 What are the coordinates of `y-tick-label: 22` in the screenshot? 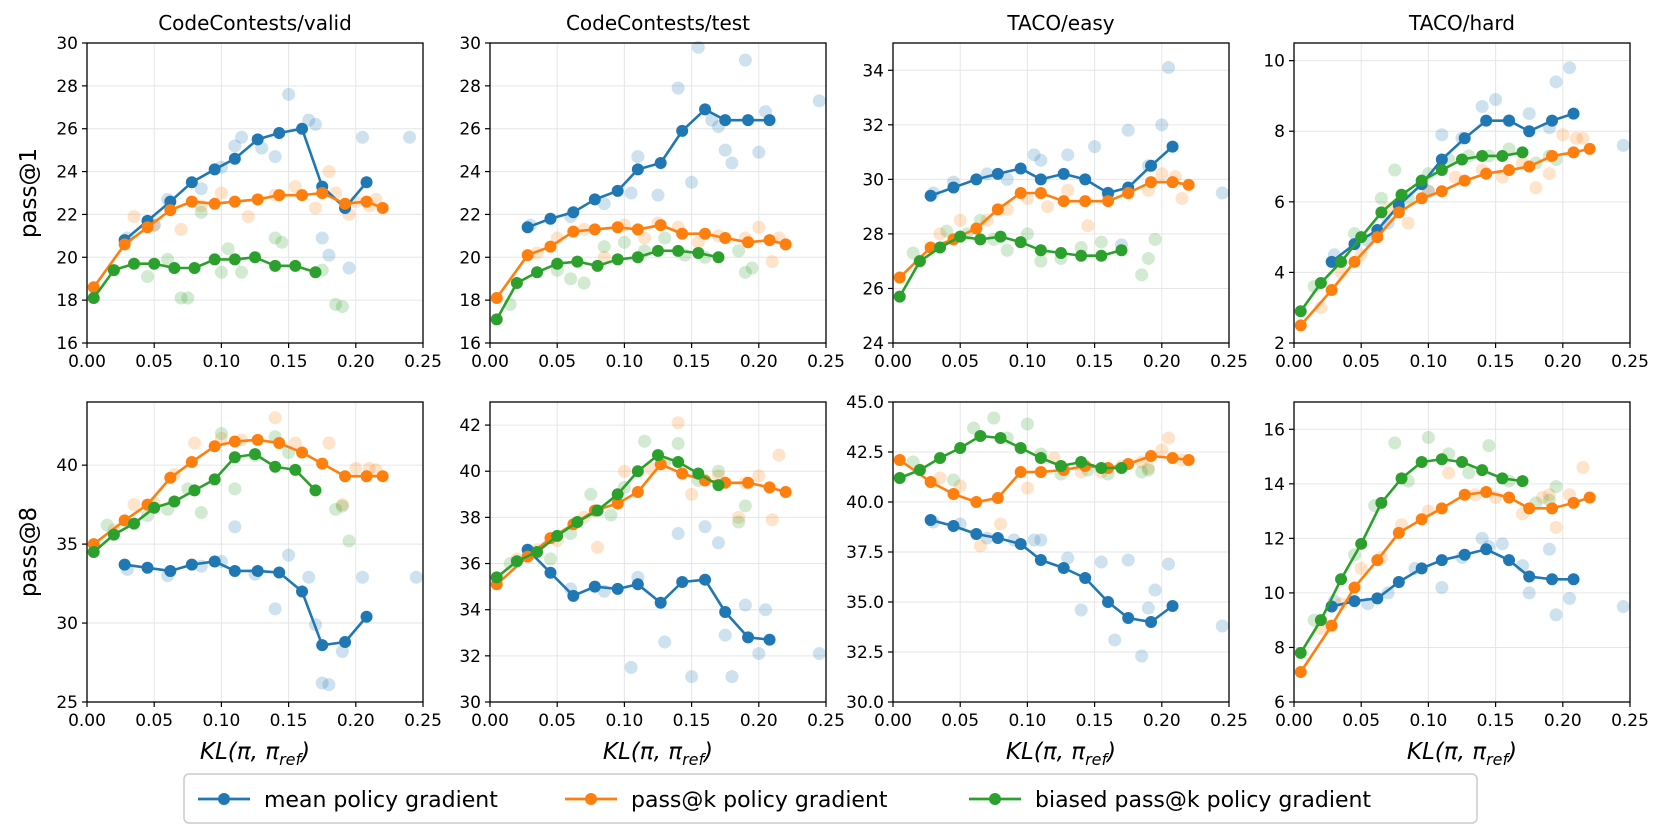 It's located at (470, 215).